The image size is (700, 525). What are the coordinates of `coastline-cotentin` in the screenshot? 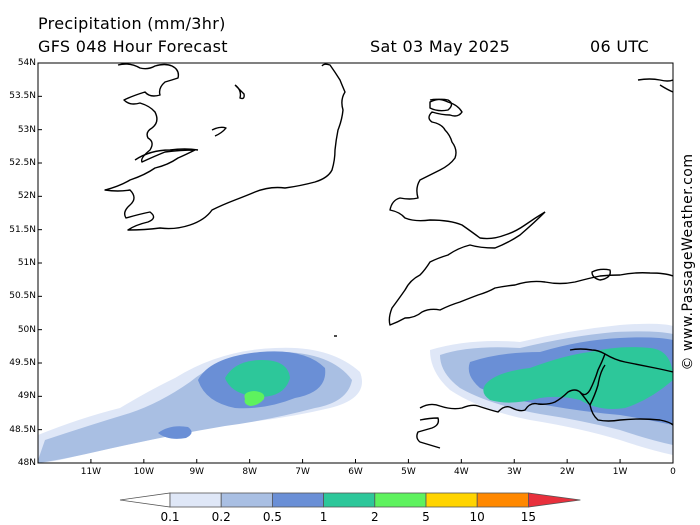 It's located at (587, 372).